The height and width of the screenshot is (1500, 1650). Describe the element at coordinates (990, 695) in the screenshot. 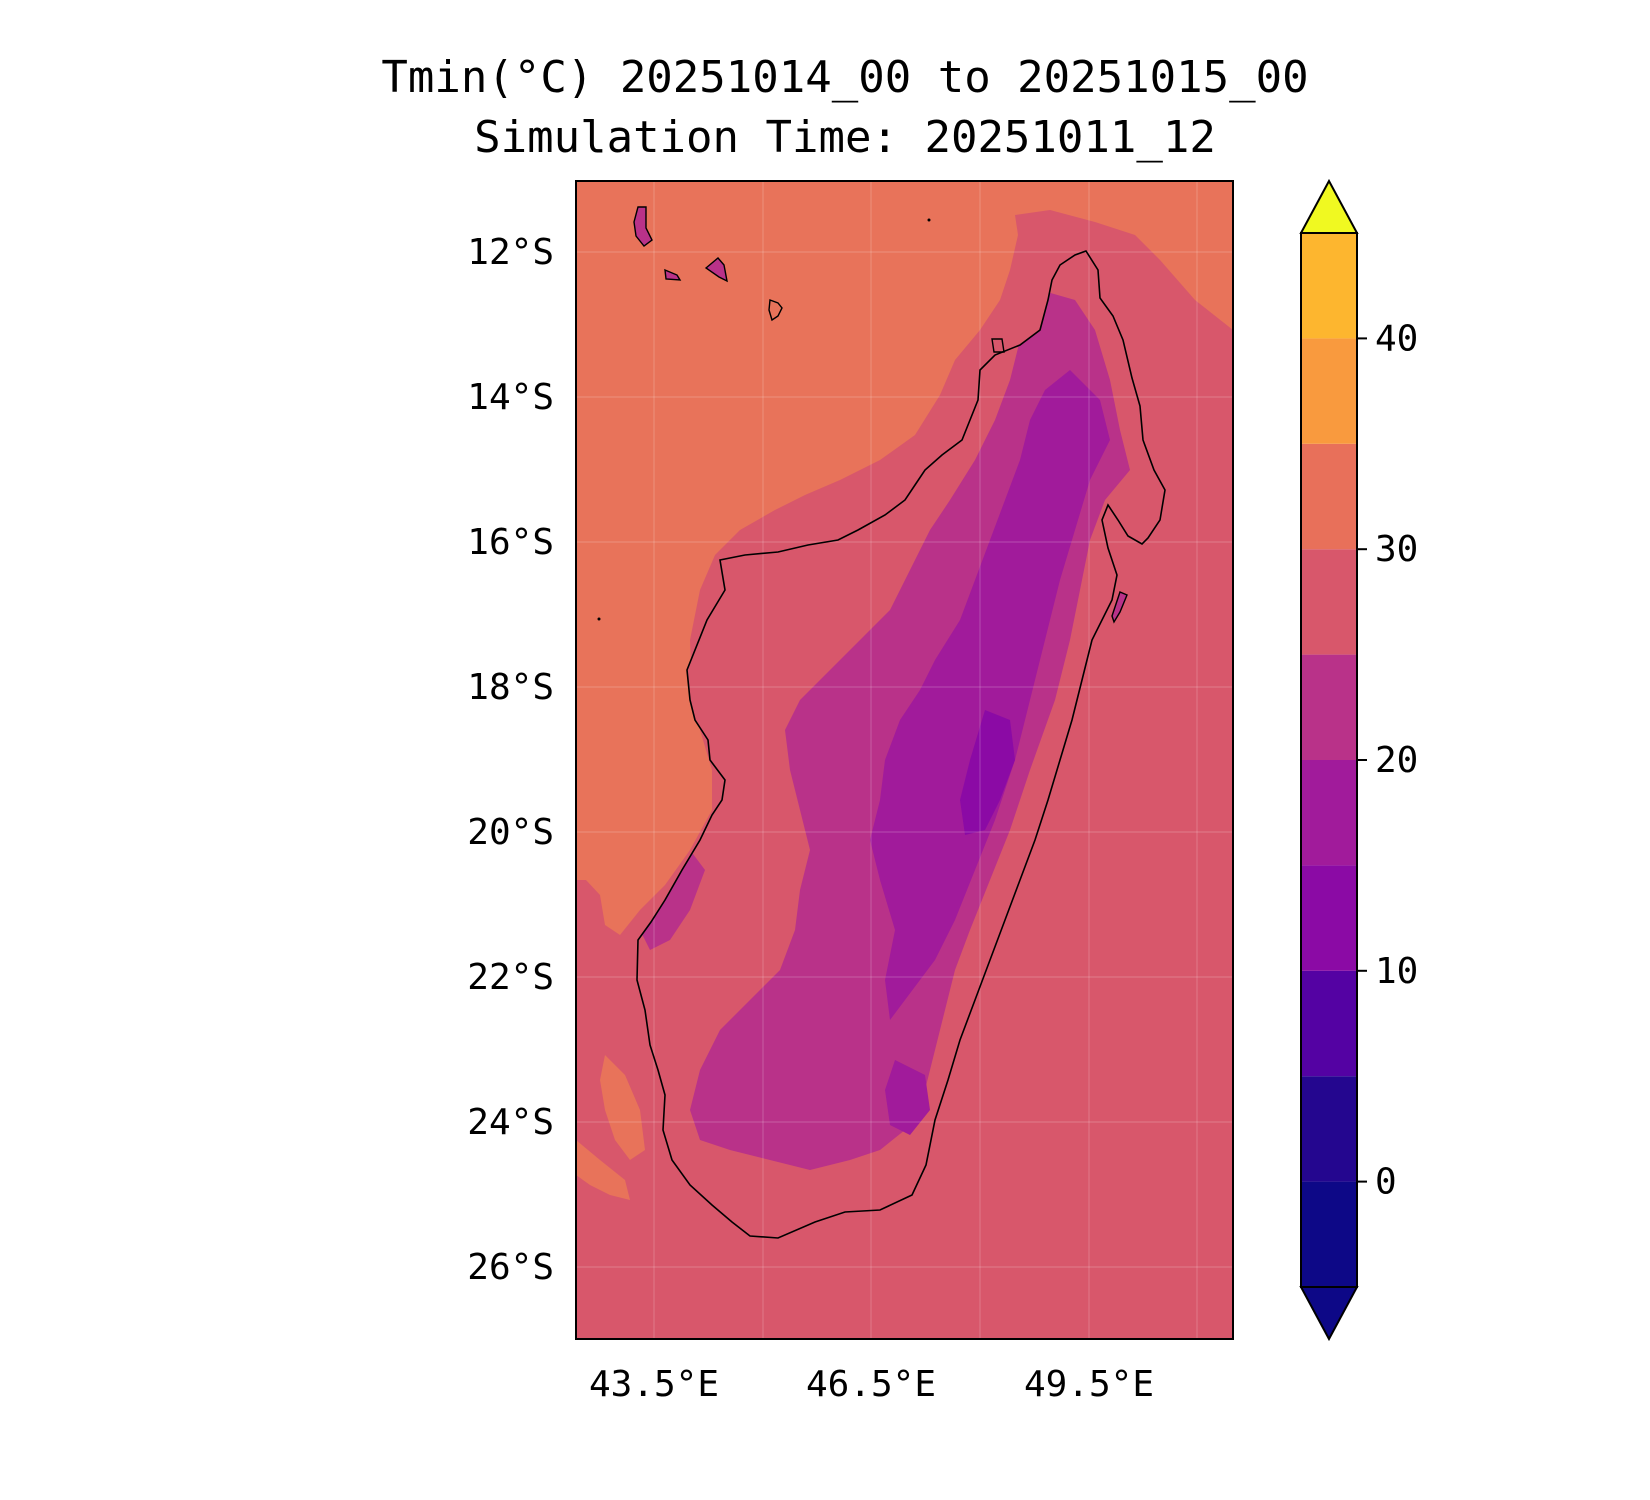

I see `land-field-cool` at that location.